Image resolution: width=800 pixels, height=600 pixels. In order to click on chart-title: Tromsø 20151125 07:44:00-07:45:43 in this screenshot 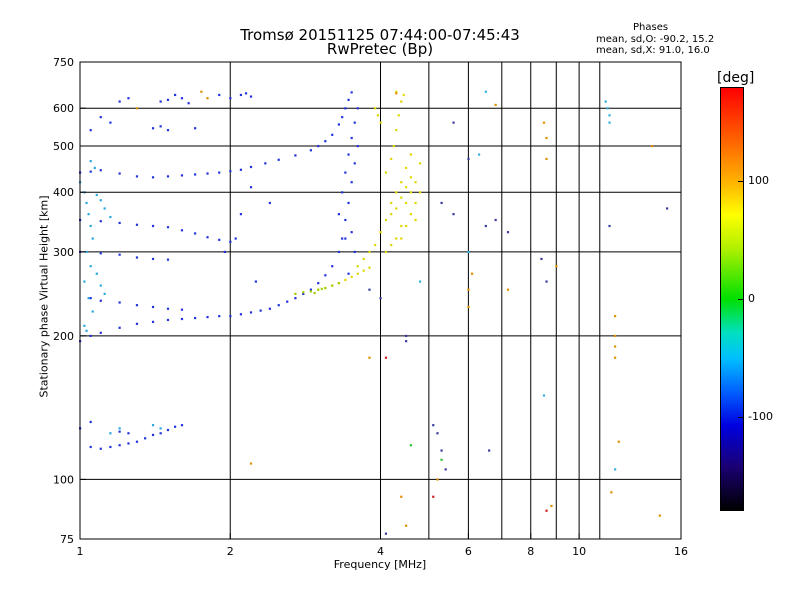, I will do `click(380, 35)`.